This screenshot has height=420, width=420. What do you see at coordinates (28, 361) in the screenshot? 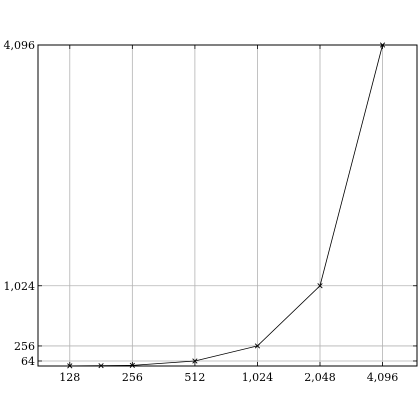
I see `y-tick-label: 64` at bounding box center [28, 361].